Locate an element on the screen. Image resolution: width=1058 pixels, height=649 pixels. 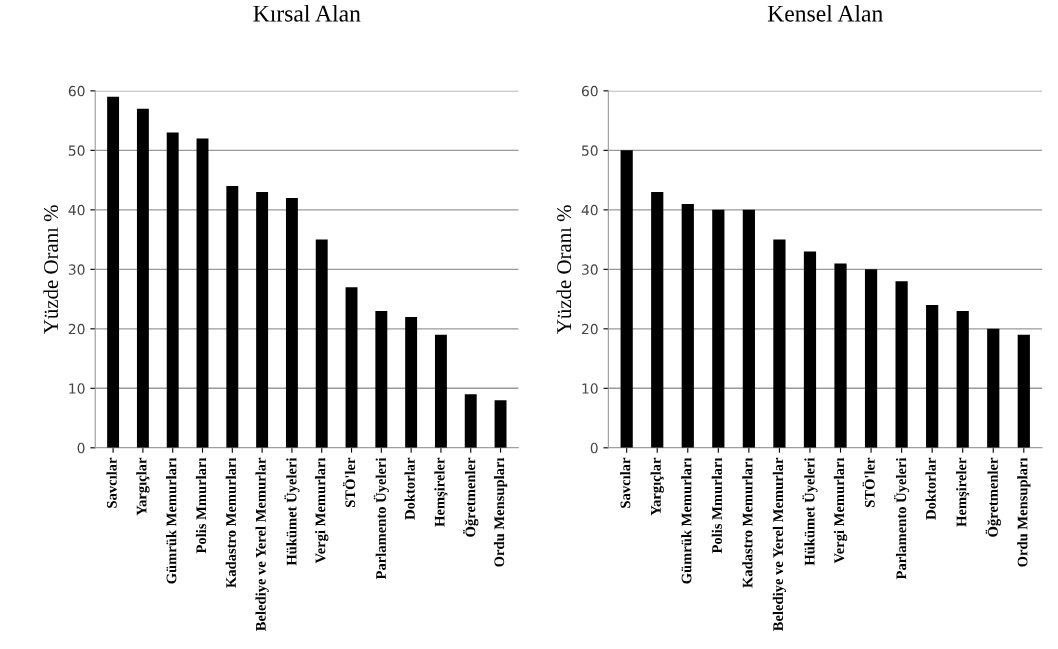
chart-title: Kırsal Alan is located at coordinates (307, 13).